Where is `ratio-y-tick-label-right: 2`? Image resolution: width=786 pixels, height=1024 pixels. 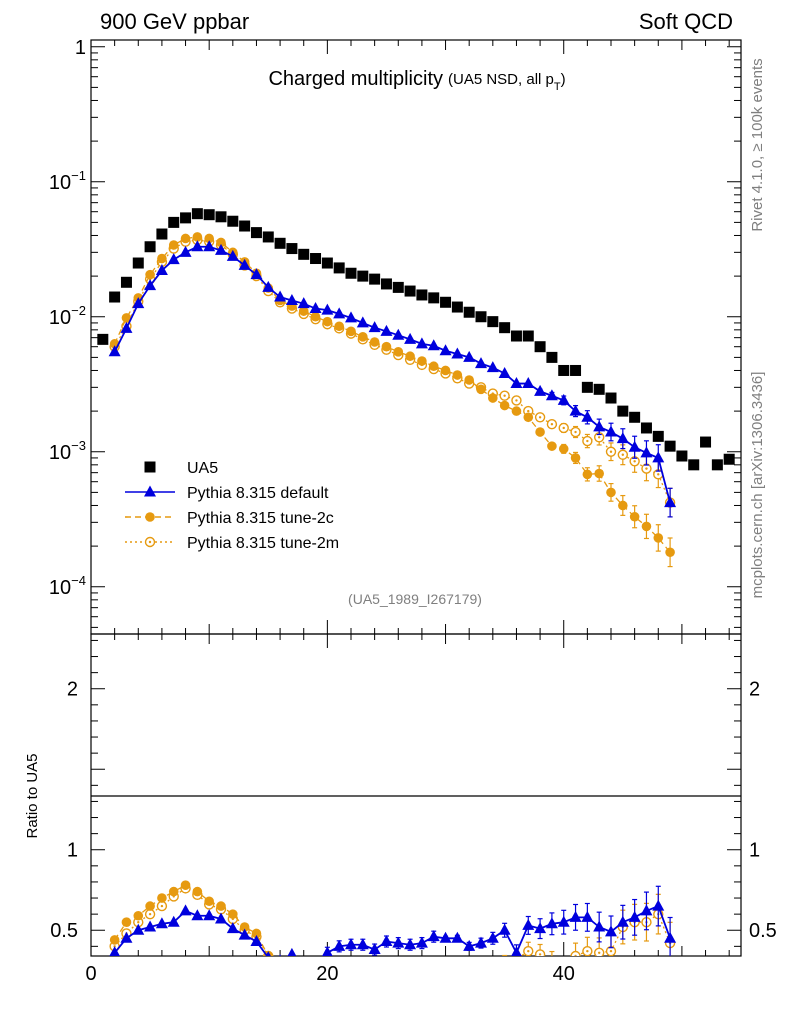 ratio-y-tick-label-right: 2 is located at coordinates (754, 690).